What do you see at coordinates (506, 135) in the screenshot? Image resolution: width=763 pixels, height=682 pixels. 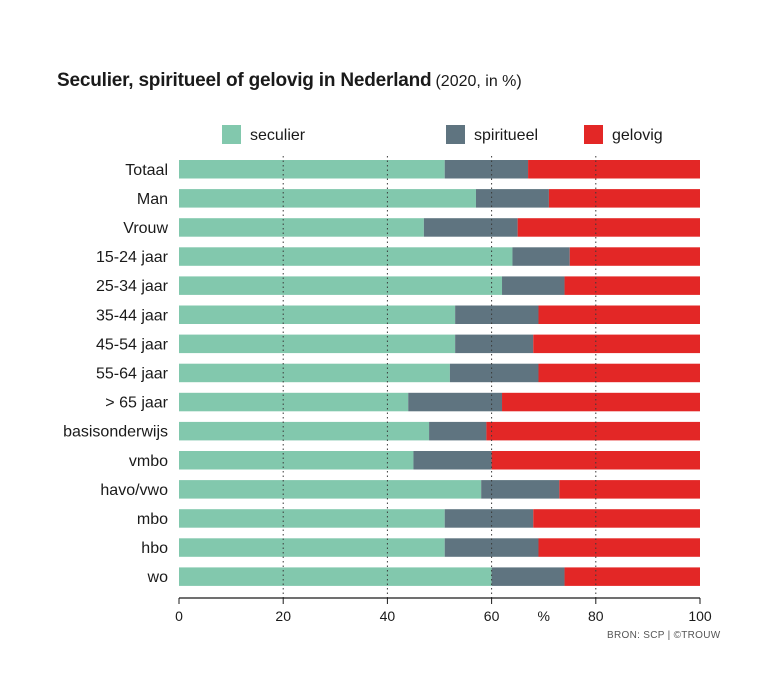 I see `legend-label-spiritueel: spiritueel` at bounding box center [506, 135].